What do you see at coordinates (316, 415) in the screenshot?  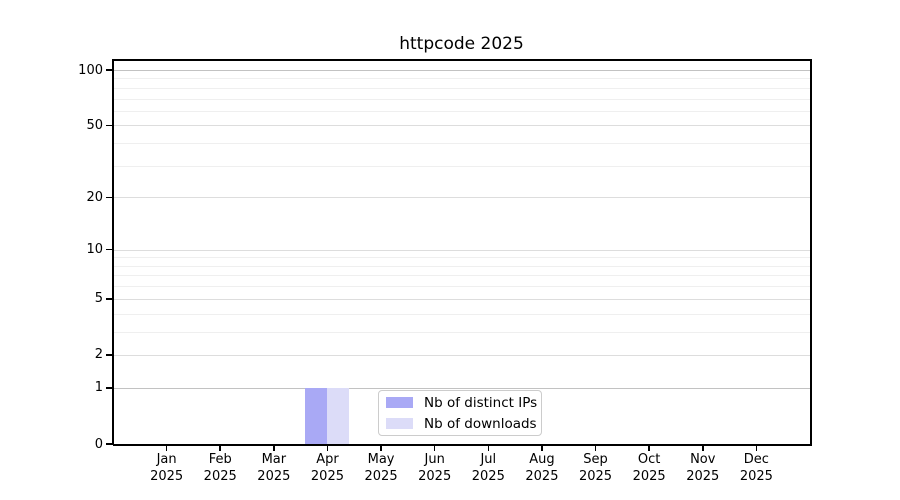 I see `bar-nb-of-distinct-ips` at bounding box center [316, 415].